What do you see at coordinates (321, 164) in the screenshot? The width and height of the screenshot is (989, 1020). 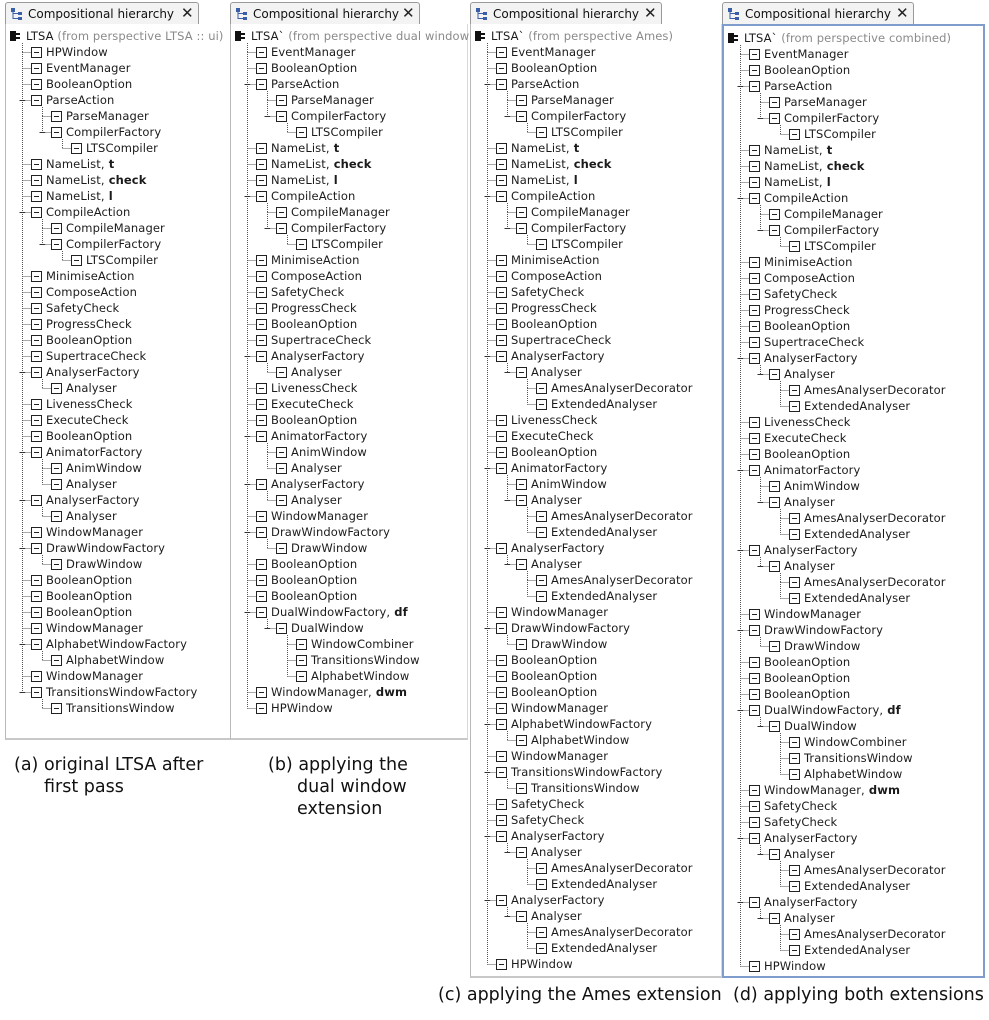 I see `tree-node: NameList, check` at bounding box center [321, 164].